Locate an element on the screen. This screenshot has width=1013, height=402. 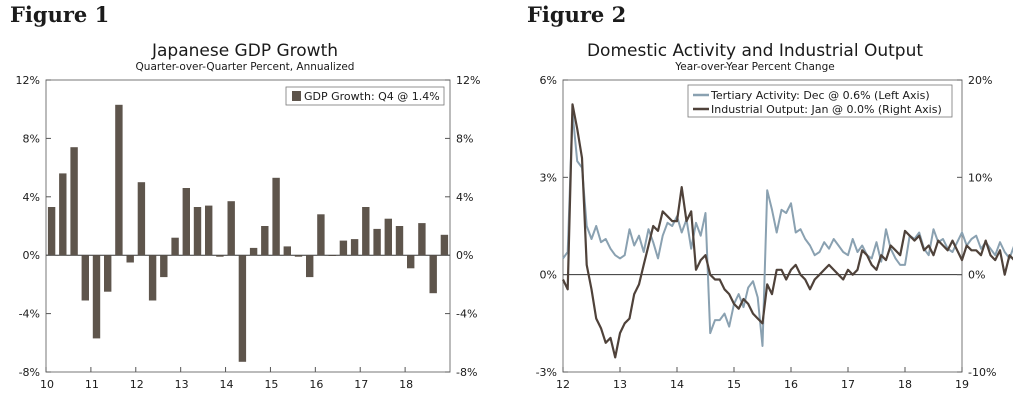
chart1-ytick-label-left: -4% is located at coordinates (29, 314).